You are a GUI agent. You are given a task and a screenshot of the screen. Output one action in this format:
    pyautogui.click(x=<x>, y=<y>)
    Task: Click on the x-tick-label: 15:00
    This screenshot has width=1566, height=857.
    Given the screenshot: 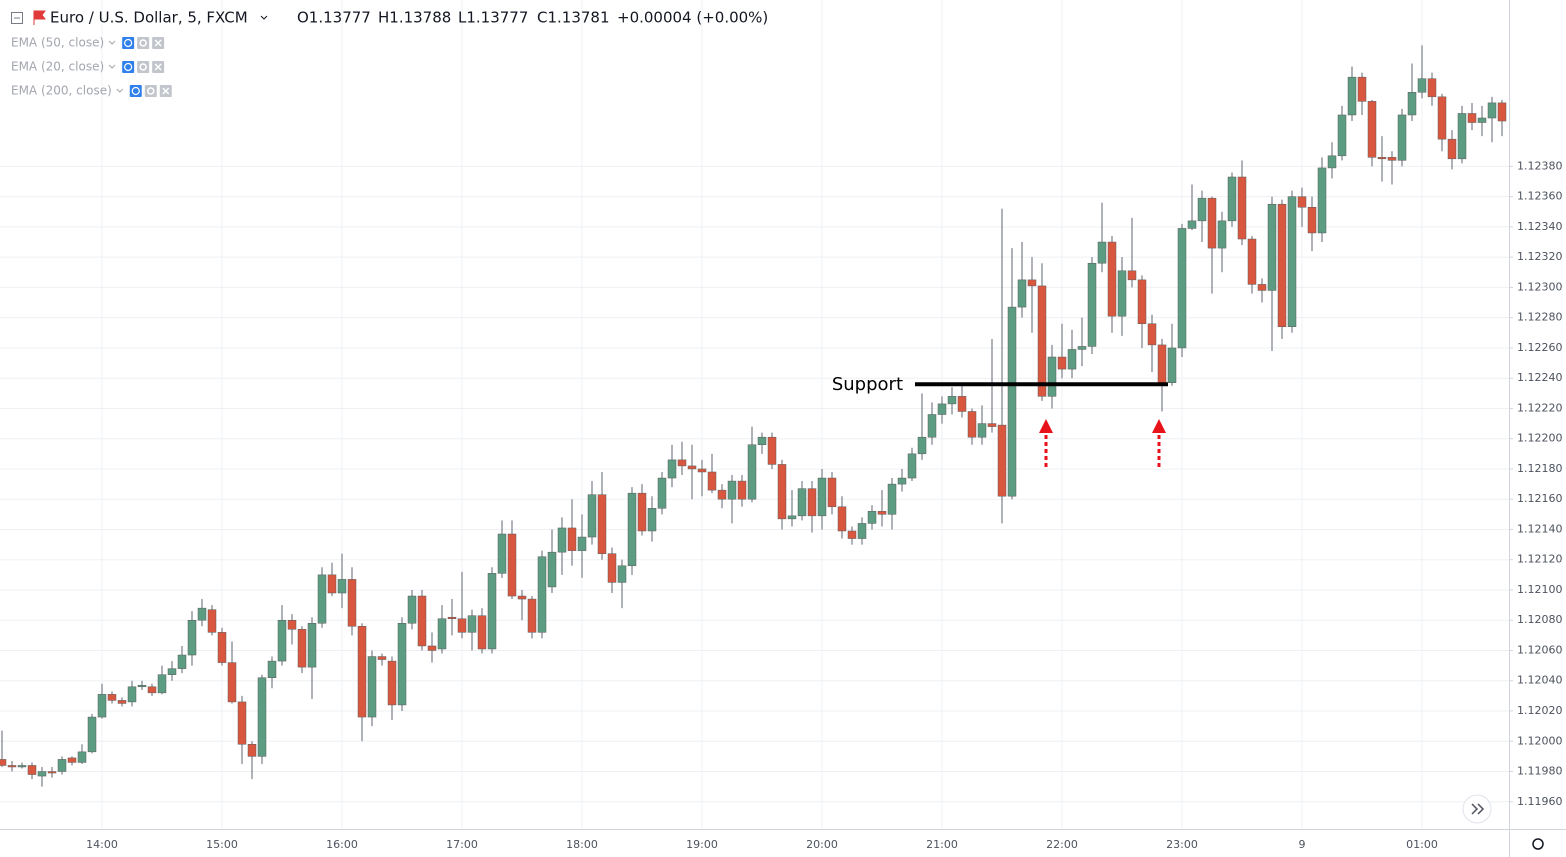 What is the action you would take?
    pyautogui.click(x=222, y=844)
    